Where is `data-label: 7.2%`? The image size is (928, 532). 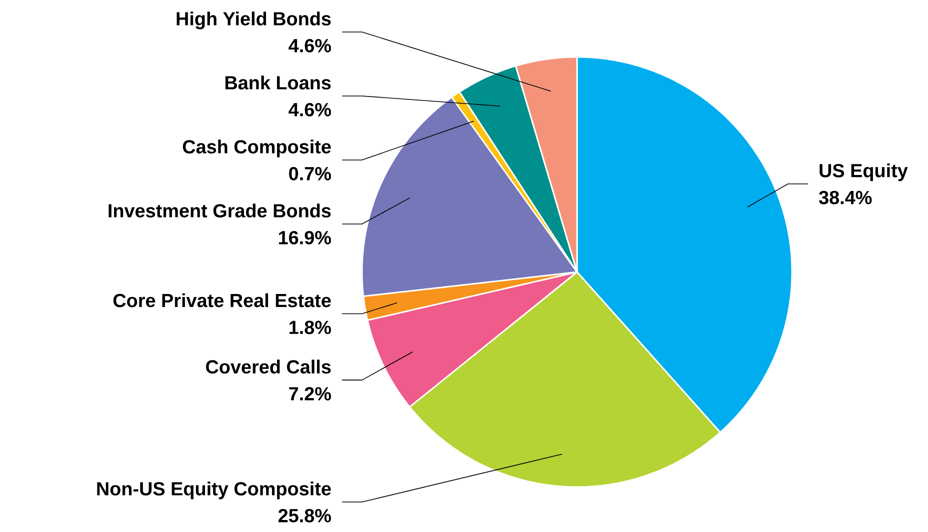
data-label: 7.2% is located at coordinates (310, 393).